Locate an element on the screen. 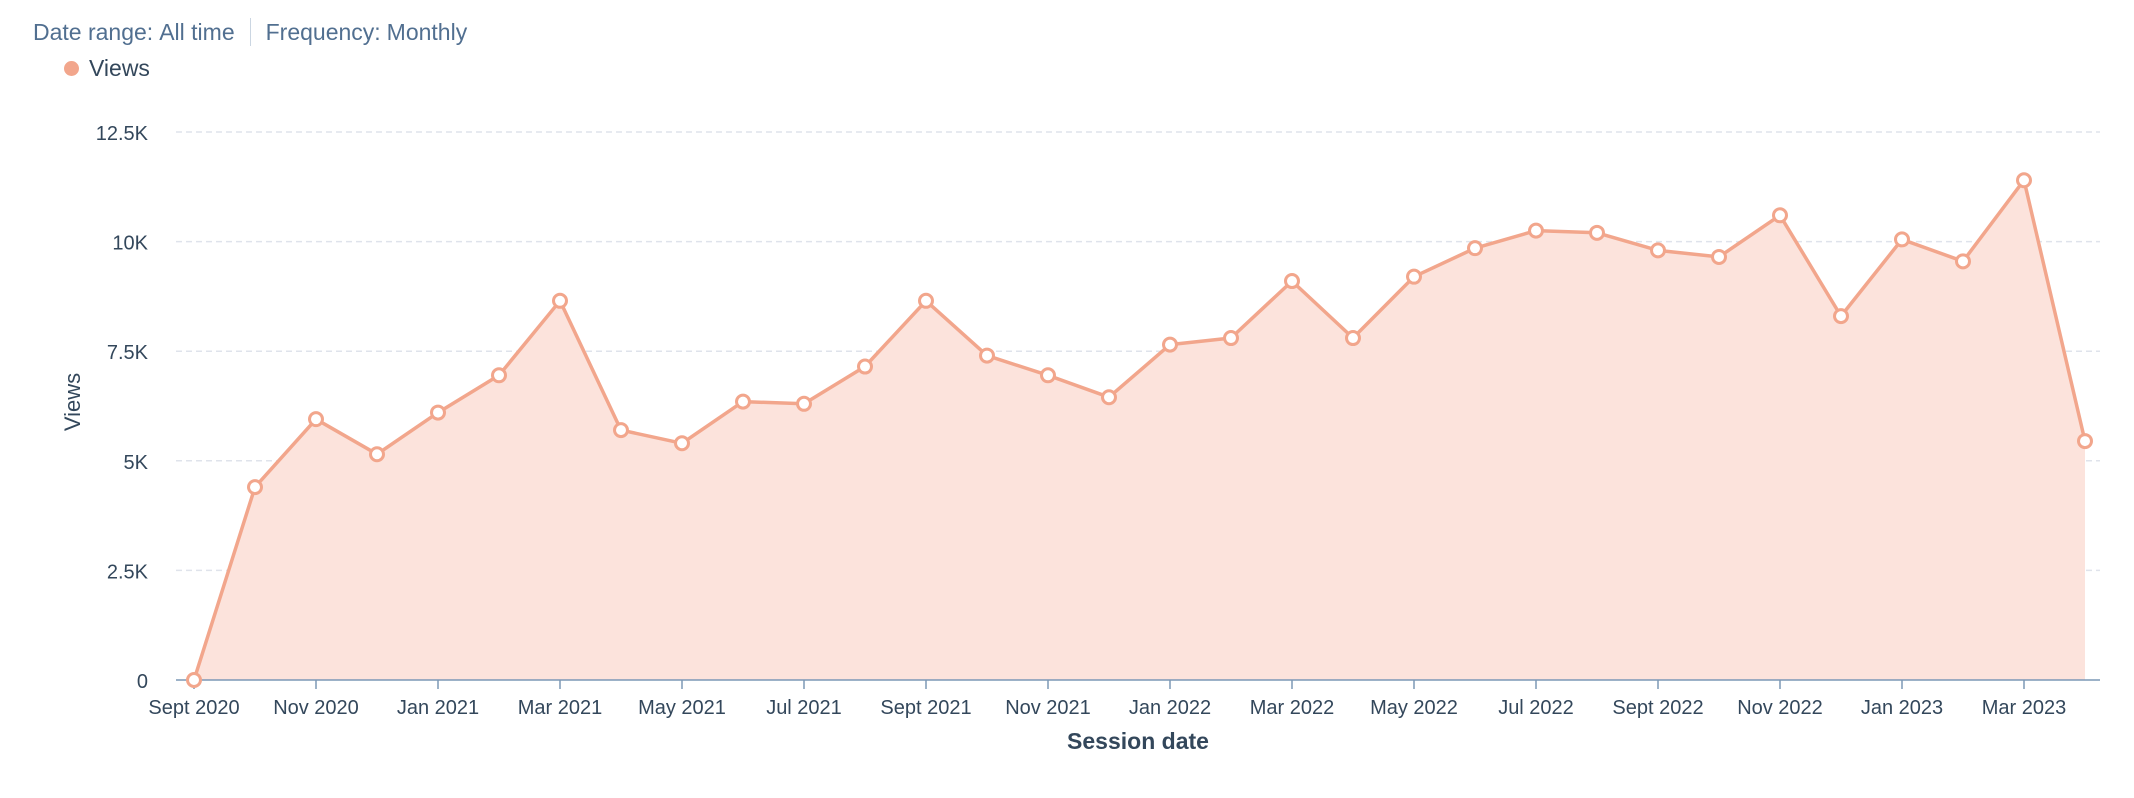 The height and width of the screenshot is (798, 2134). frequency-label: Frequency: is located at coordinates (323, 31).